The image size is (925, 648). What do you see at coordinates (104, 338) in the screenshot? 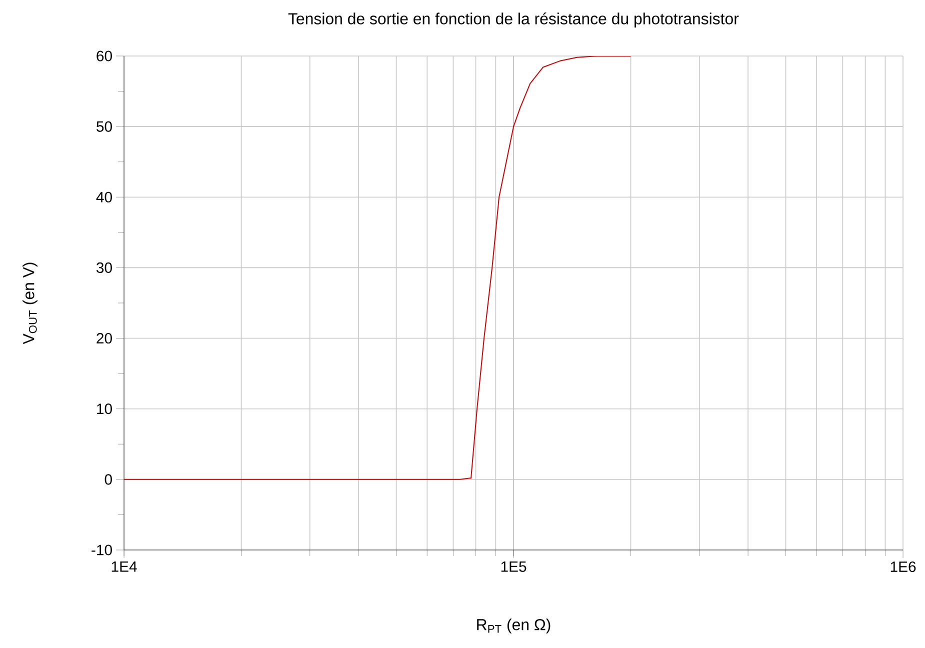
I see `y-tick-label: 20` at bounding box center [104, 338].